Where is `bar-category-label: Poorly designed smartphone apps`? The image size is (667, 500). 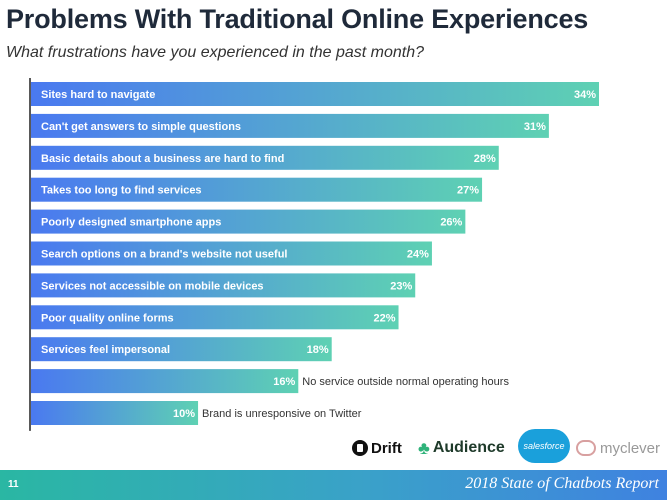 bar-category-label: Poorly designed smartphone apps is located at coordinates (131, 223).